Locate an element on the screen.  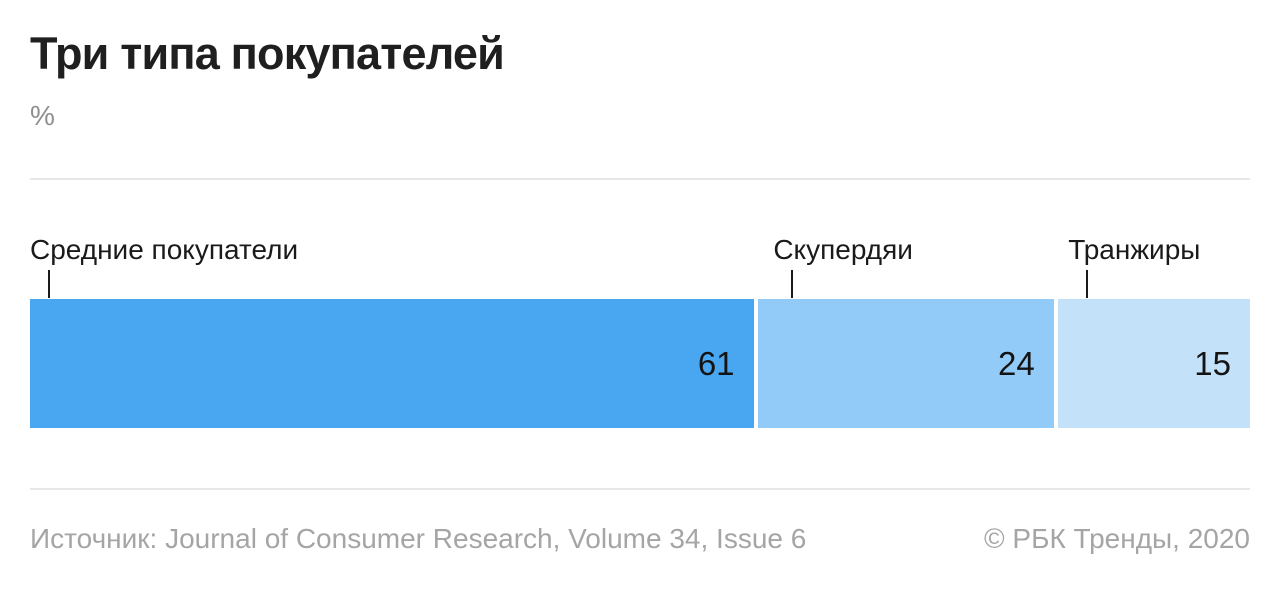
segment-value: 24 is located at coordinates (1016, 364).